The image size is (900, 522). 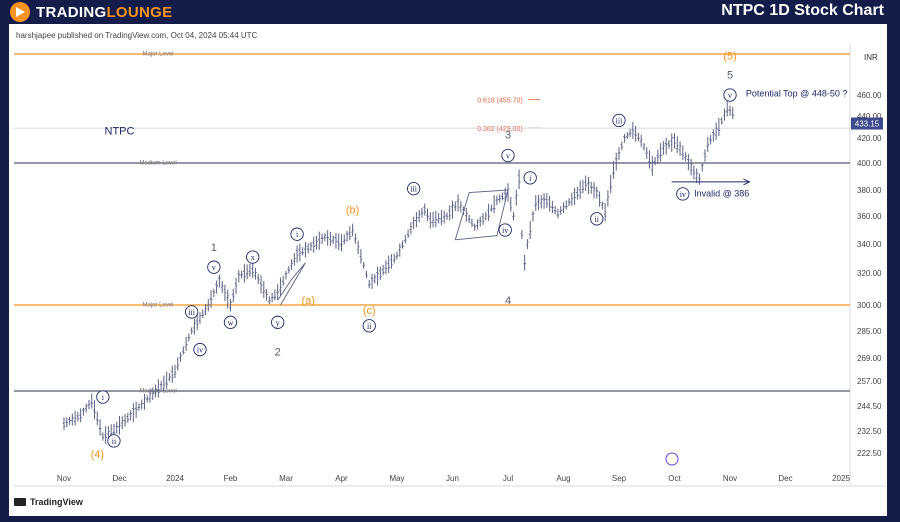 What do you see at coordinates (97, 455) in the screenshot?
I see `wave-label: (4)` at bounding box center [97, 455].